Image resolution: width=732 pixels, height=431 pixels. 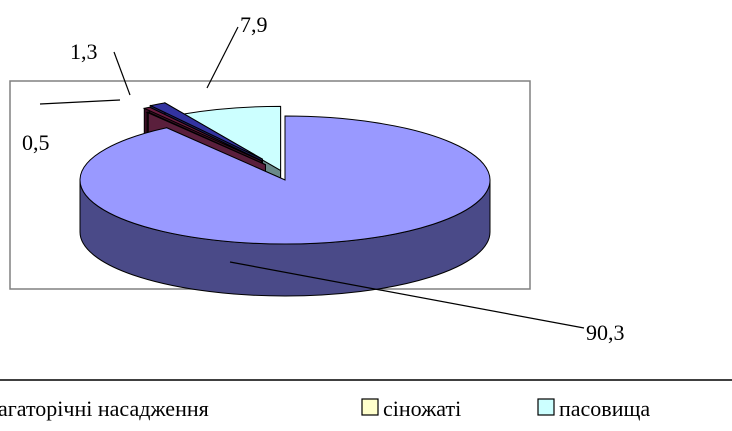 I want to click on legend-label-1: сіножаті, so click(x=422, y=408).